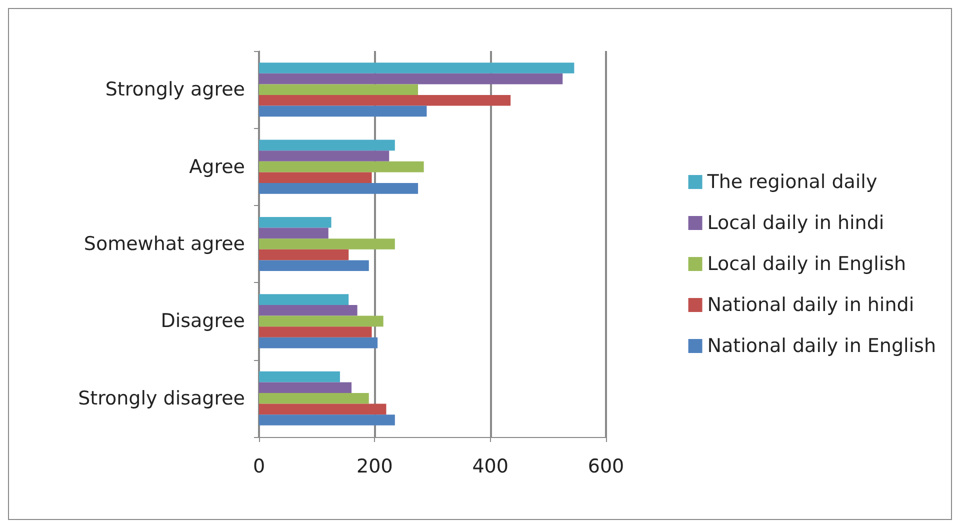  I want to click on x-tick-label: 200, so click(374, 467).